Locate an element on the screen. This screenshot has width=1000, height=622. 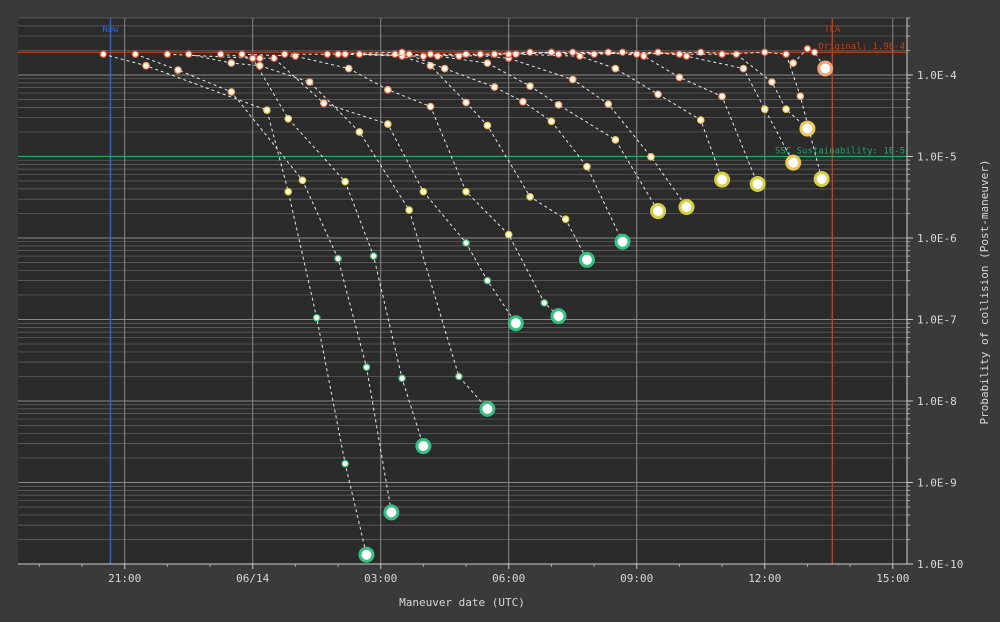
ref-label-tca: TCA is located at coordinates (832, 30).